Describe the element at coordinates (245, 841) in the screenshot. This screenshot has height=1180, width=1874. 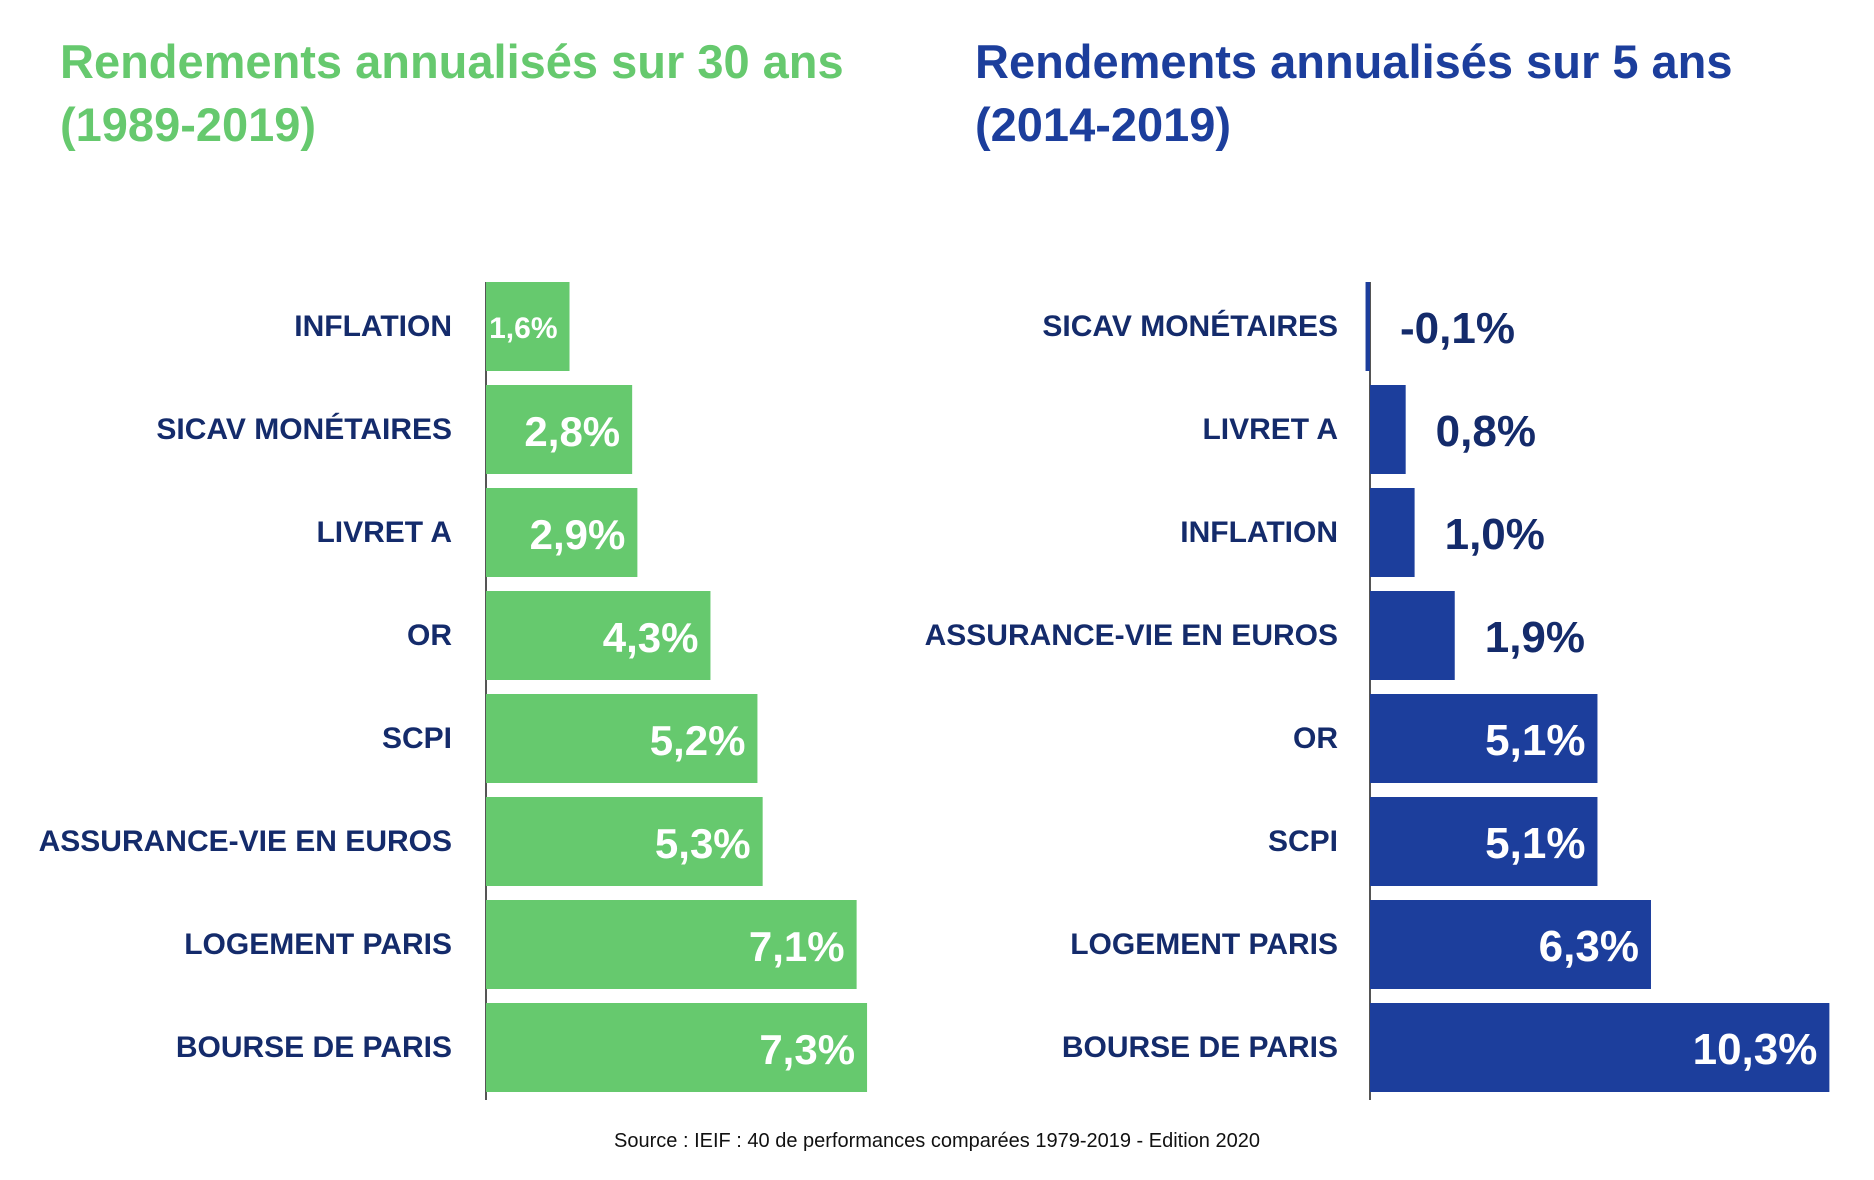
I see `chart-30-ans-category-label: ASSURANCE-VIE EN EUROS` at that location.